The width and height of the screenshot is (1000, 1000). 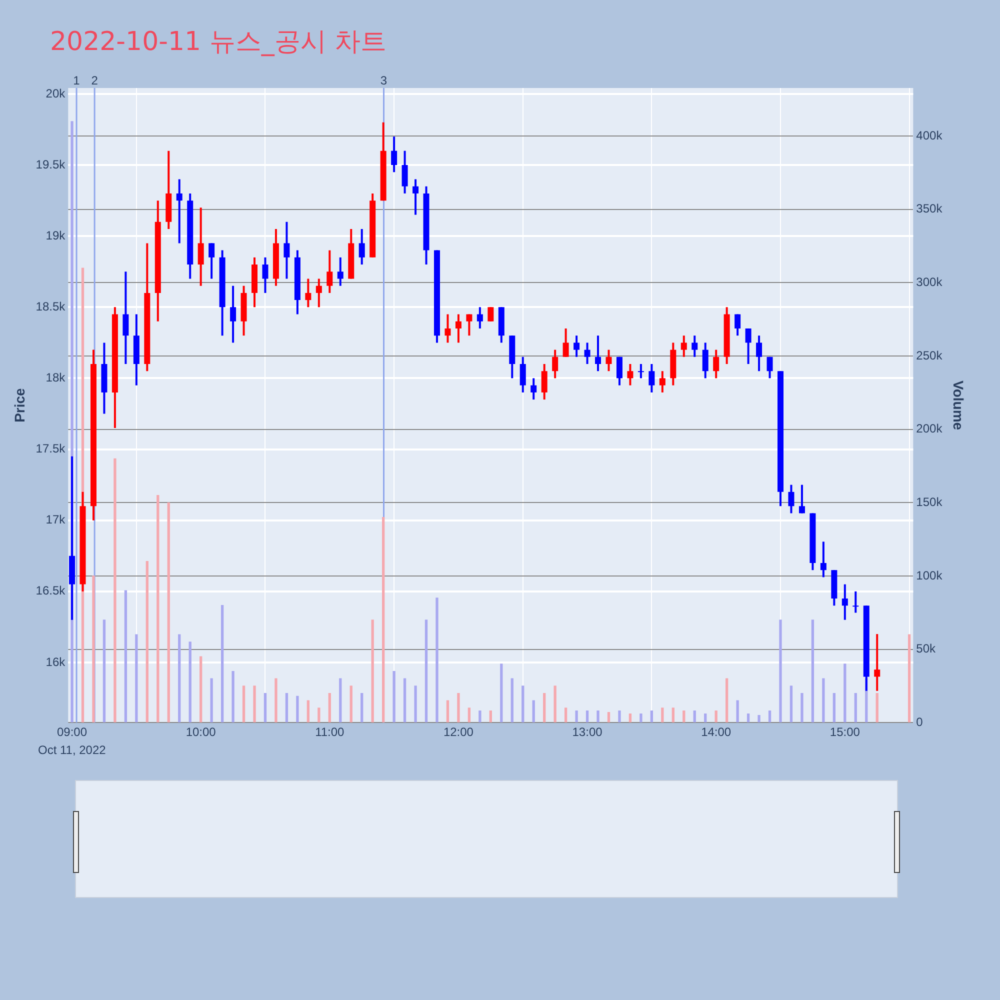 I want to click on text: Oct 11, 2022, so click(x=72, y=749).